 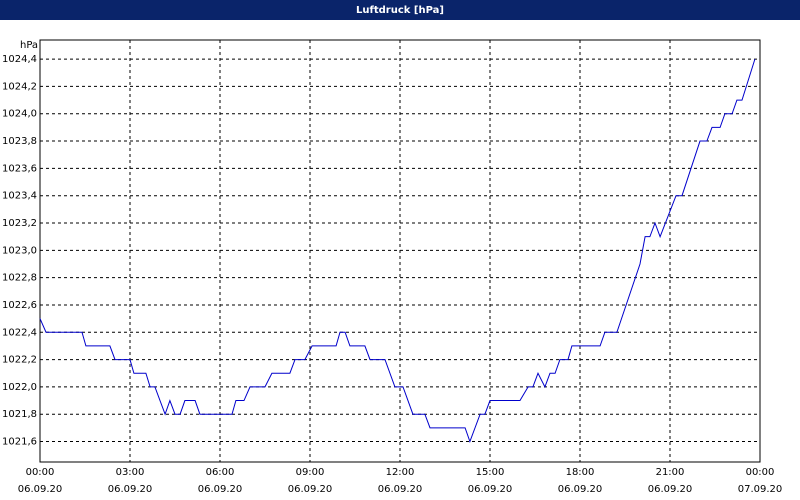 What do you see at coordinates (580, 472) in the screenshot?
I see `x-tick-label: 18:00` at bounding box center [580, 472].